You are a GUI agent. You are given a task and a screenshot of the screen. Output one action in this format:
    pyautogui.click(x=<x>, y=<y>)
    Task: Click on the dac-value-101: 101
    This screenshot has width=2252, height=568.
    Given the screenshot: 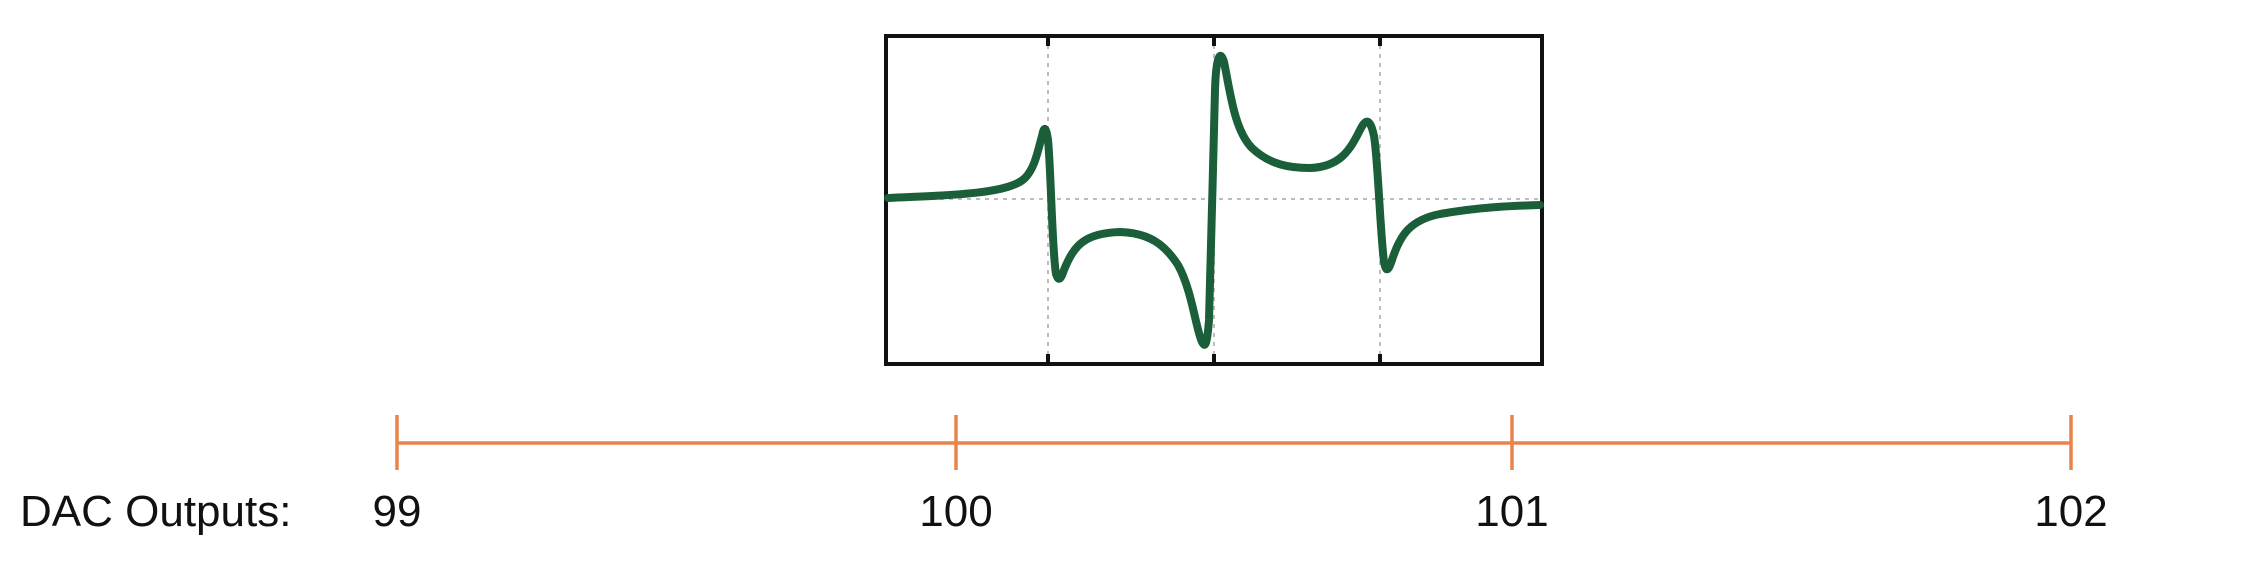 What is the action you would take?
    pyautogui.click(x=1511, y=511)
    